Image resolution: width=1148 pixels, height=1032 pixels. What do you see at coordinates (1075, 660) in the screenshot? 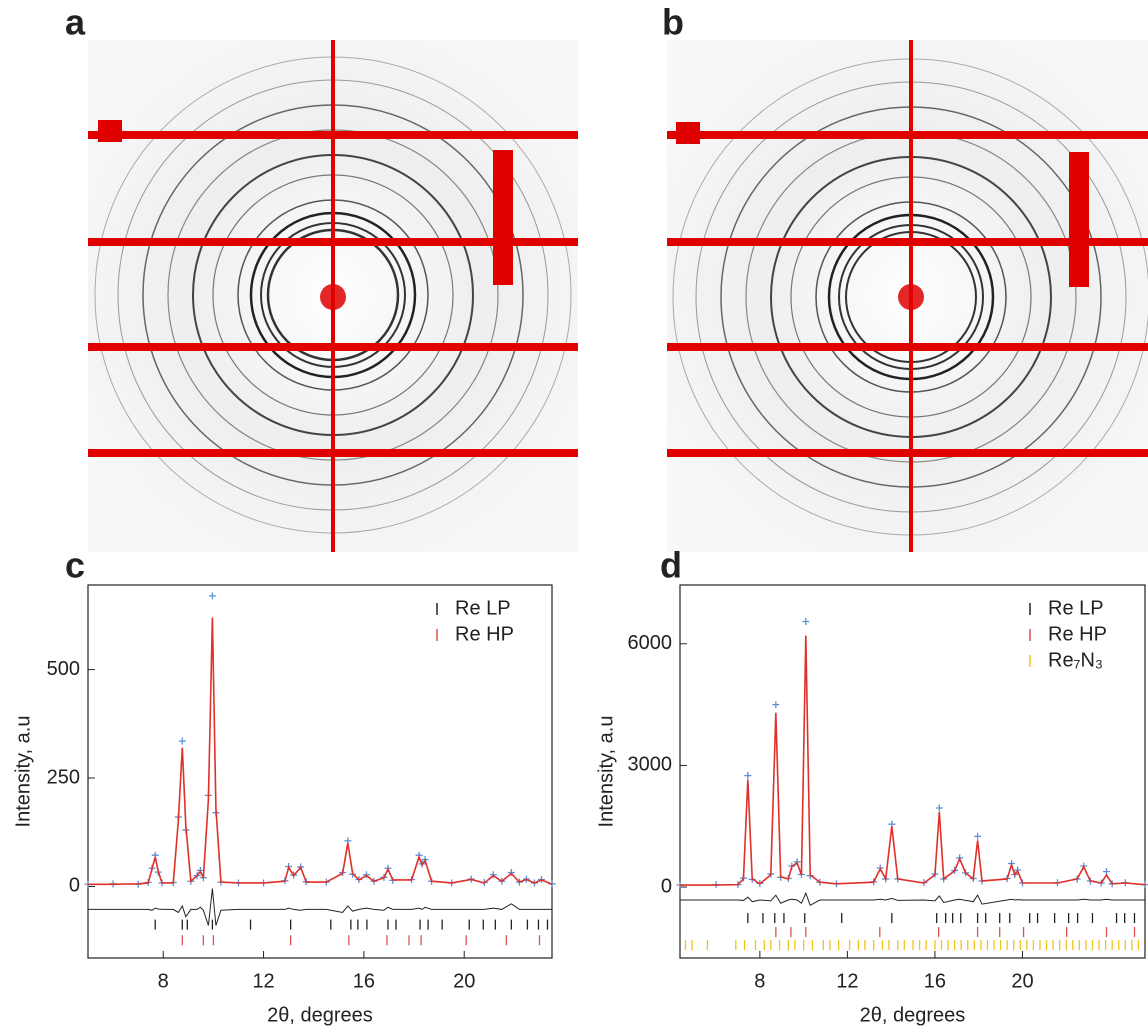
I see `legend-label: Re₇N₃` at bounding box center [1075, 660].